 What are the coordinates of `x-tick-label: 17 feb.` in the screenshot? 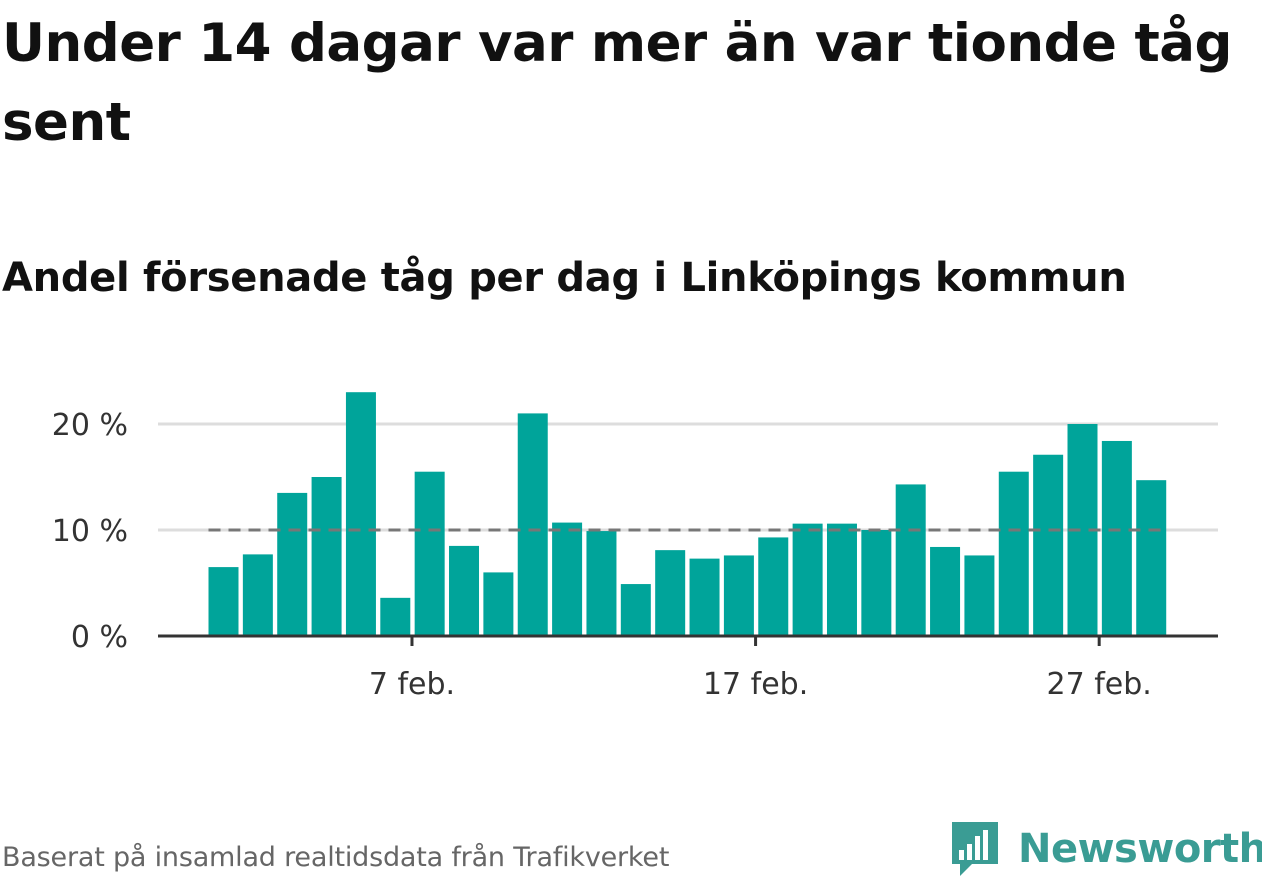 It's located at (755, 684).